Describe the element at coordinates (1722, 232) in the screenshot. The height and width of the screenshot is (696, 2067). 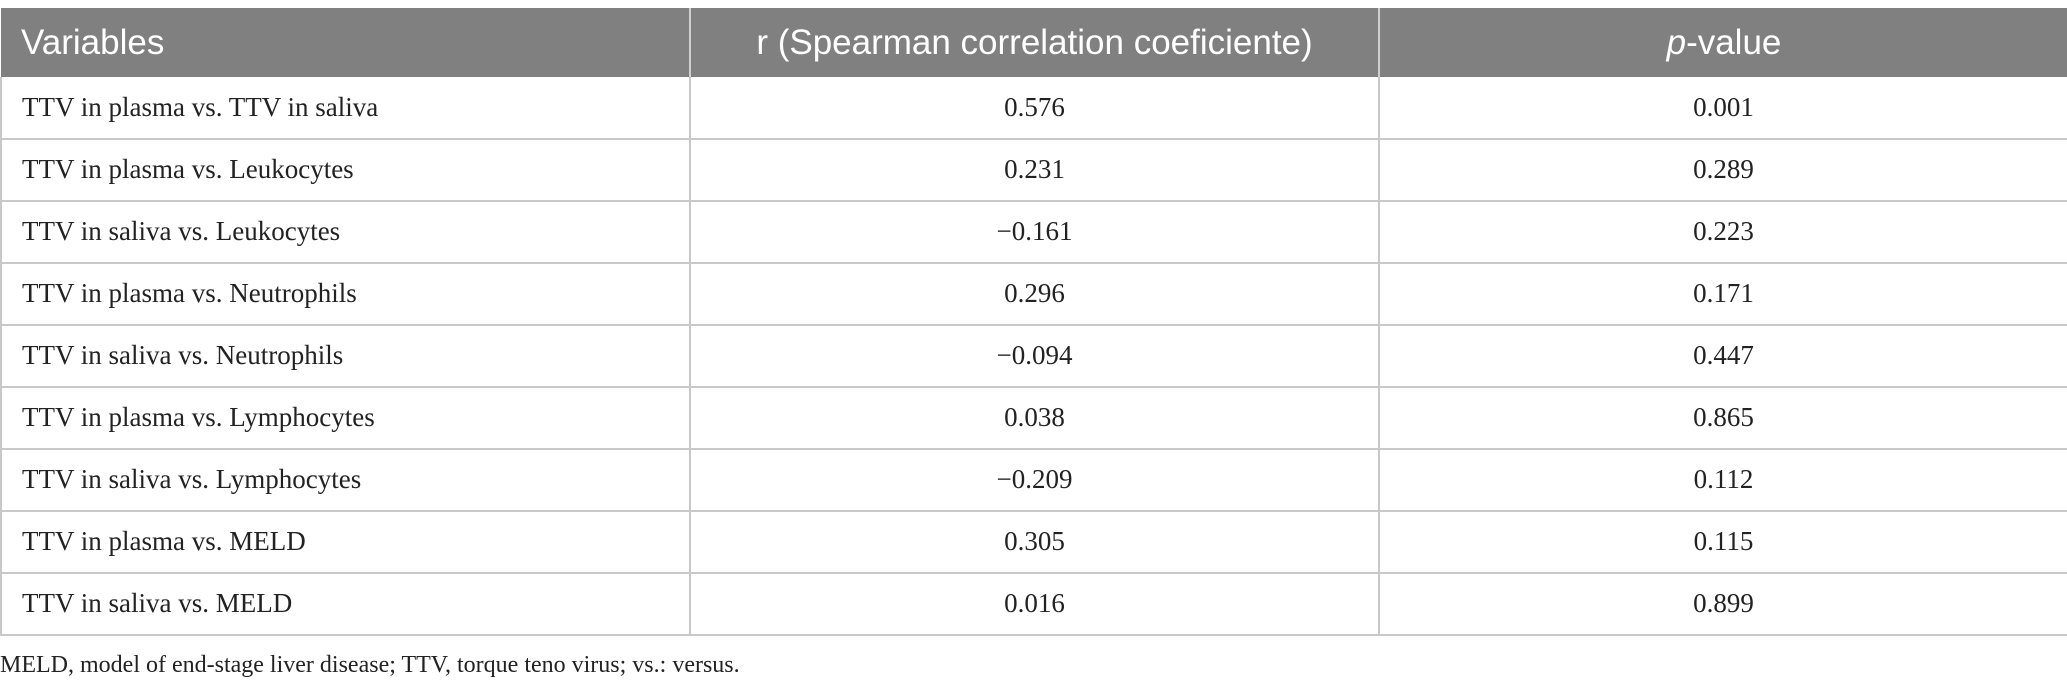
I see `cell-p: 0.223` at that location.